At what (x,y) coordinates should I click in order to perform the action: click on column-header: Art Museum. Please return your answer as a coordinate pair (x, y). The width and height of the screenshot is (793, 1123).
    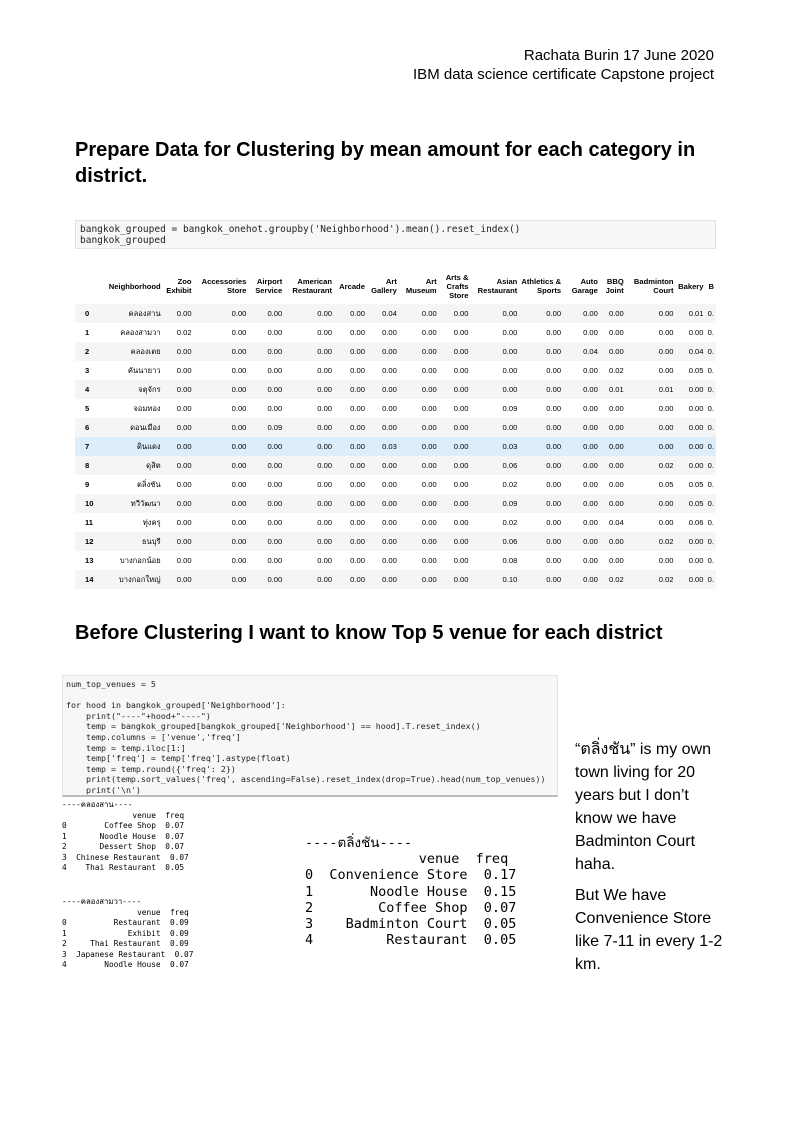
    Looking at the image, I should click on (421, 286).